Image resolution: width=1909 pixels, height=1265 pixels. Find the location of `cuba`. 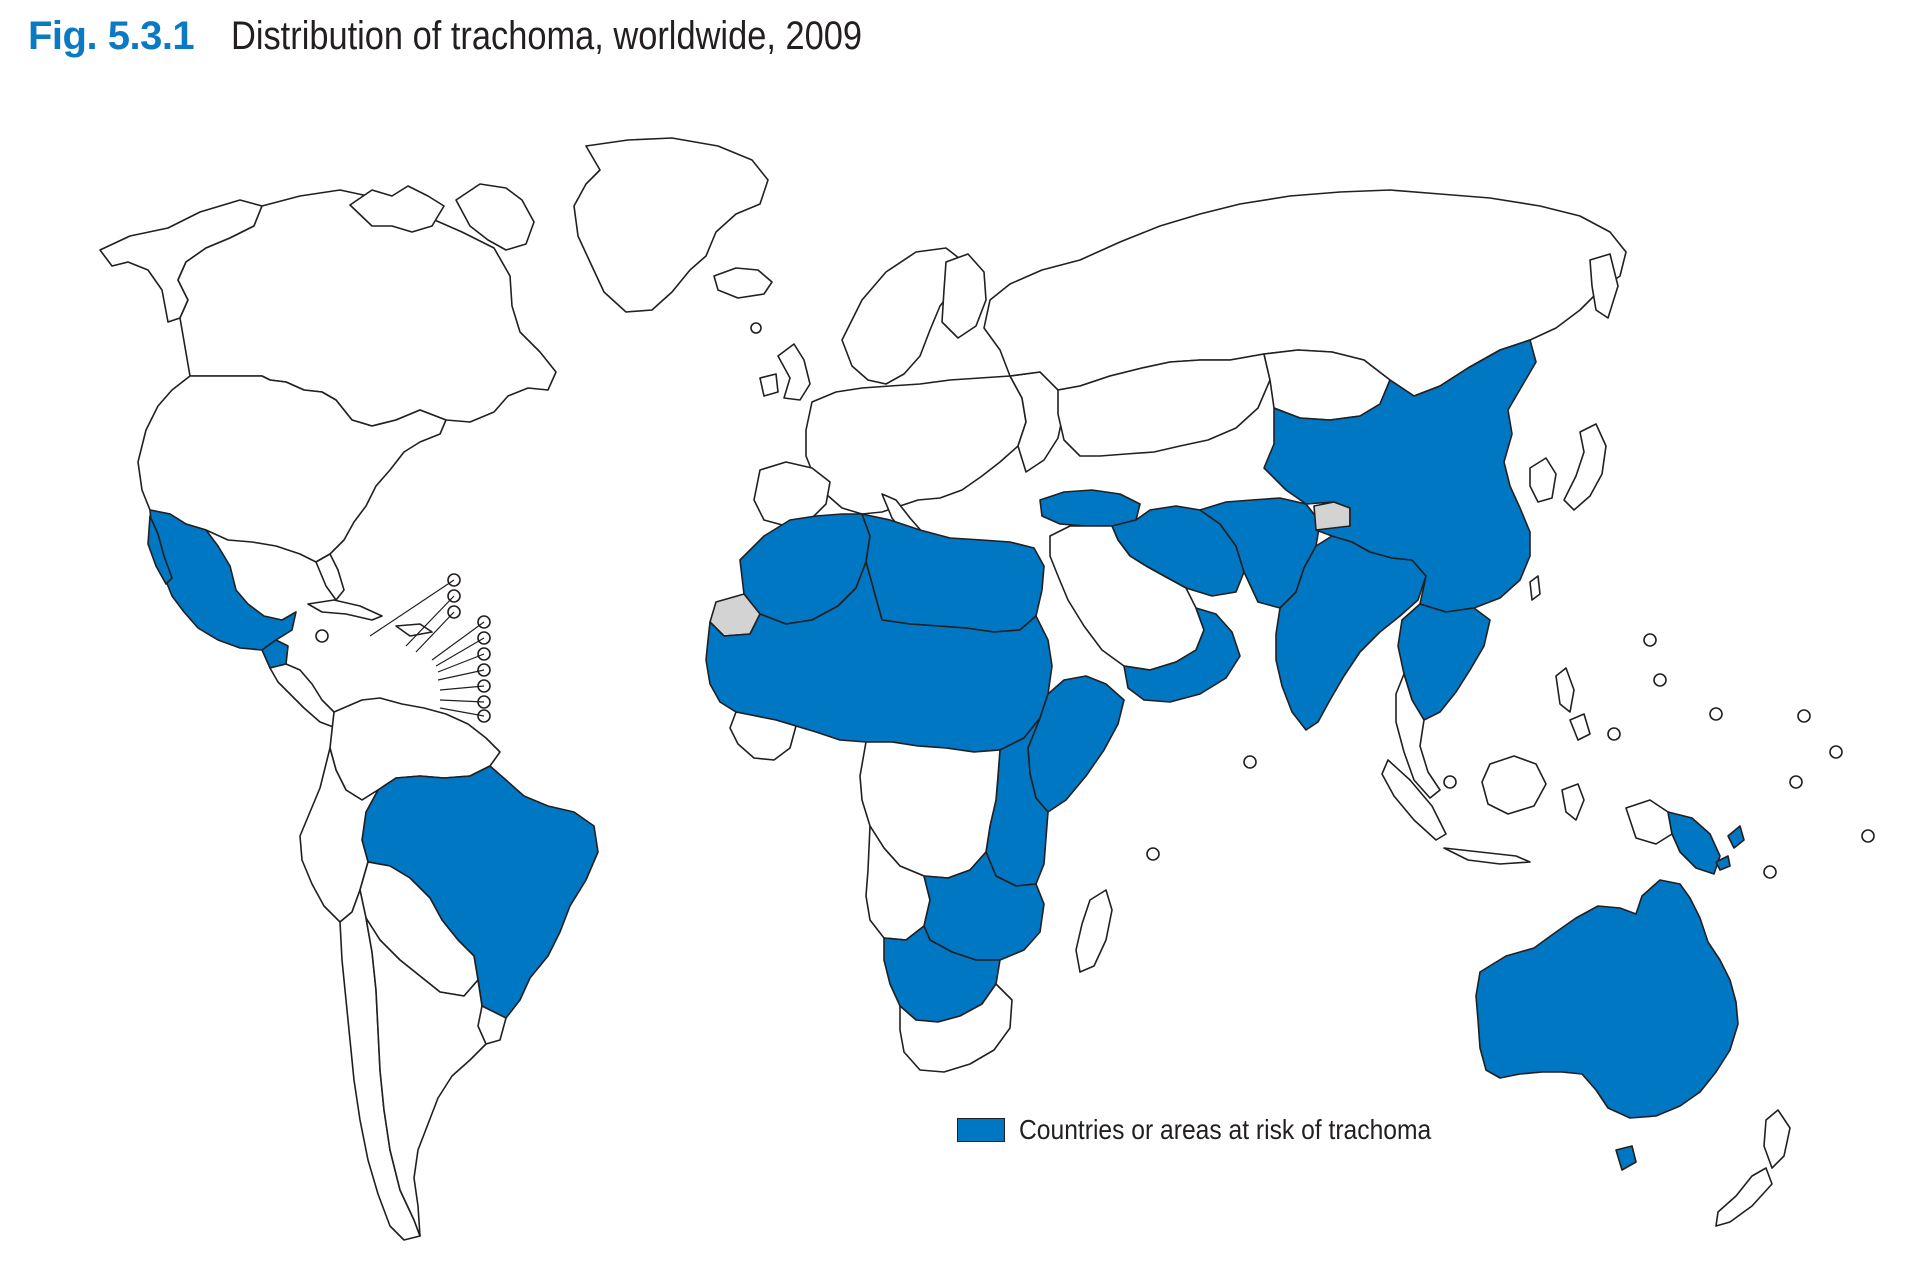

cuba is located at coordinates (345, 610).